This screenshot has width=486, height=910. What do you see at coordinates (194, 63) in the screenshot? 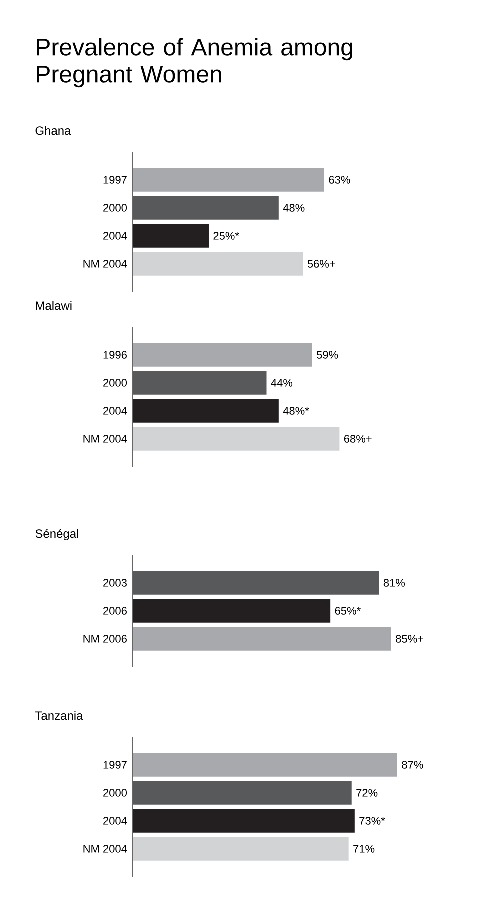
I see `chart-title: Prevalence of Anemia among Pregnant Women` at bounding box center [194, 63].